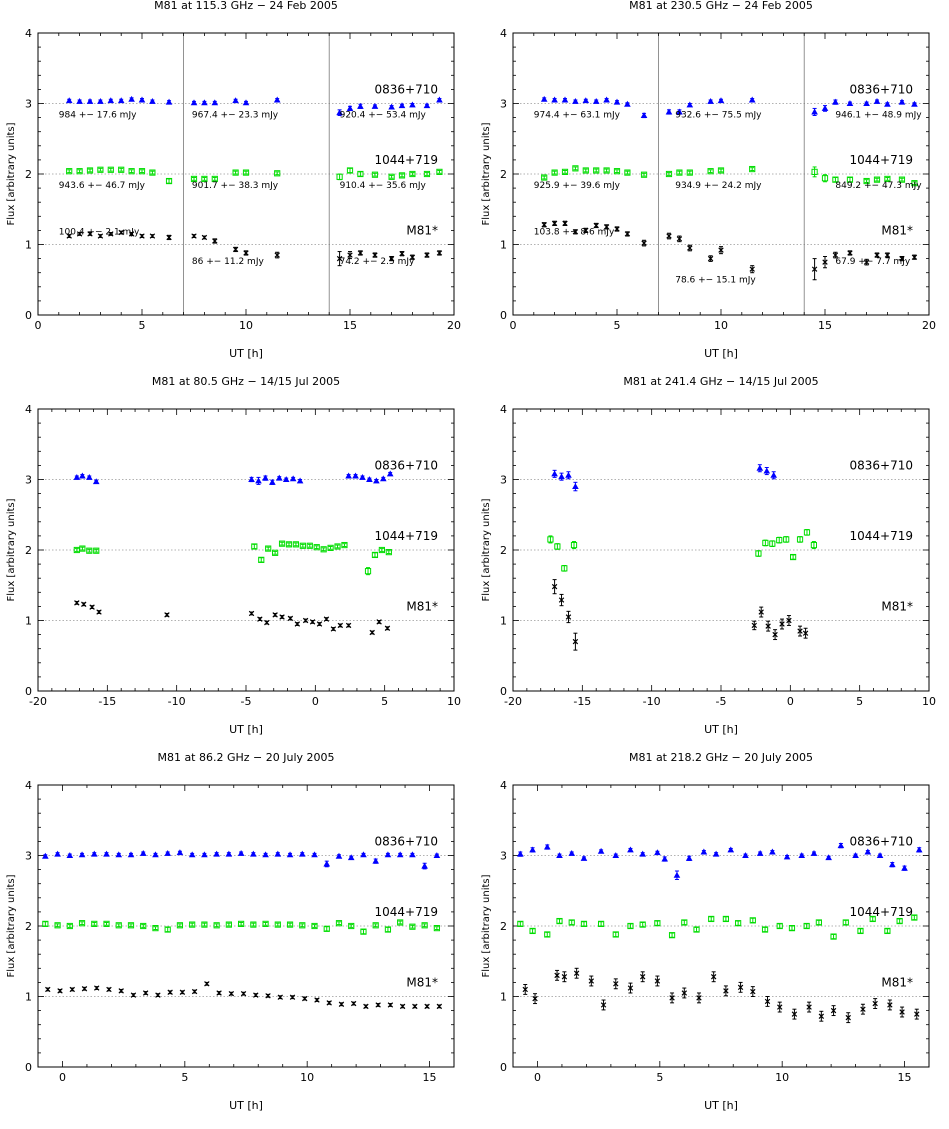 The height and width of the screenshot is (1129, 949). What do you see at coordinates (721, 353) in the screenshot?
I see `x-axis-label: UT [h]` at bounding box center [721, 353].